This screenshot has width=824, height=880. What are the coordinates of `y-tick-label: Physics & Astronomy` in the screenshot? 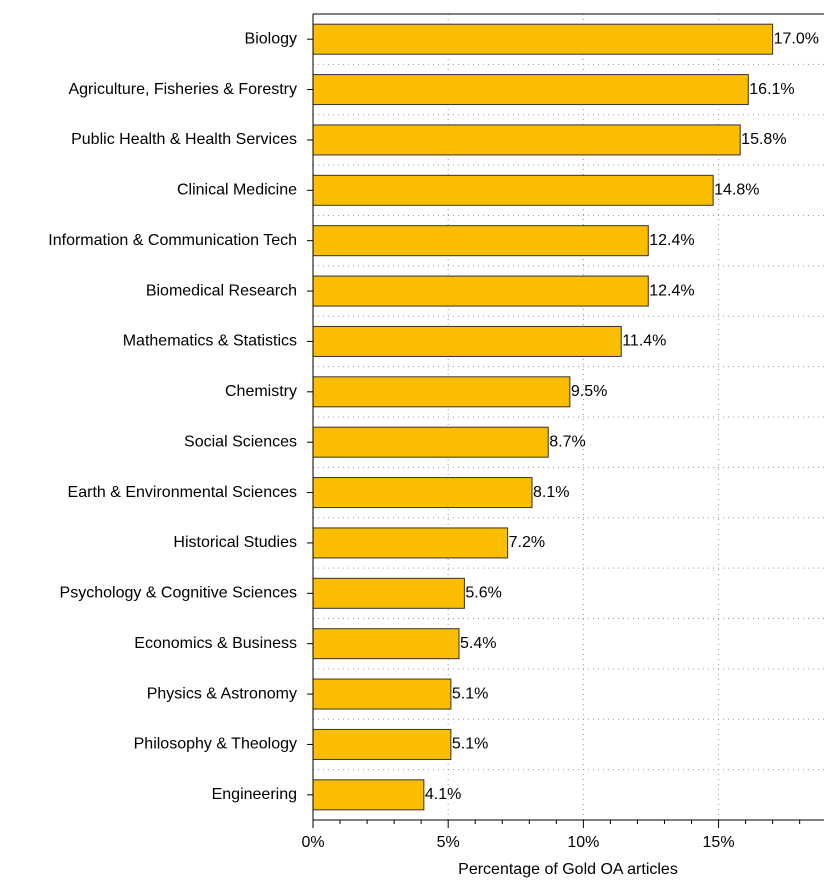 It's located at (222, 693).